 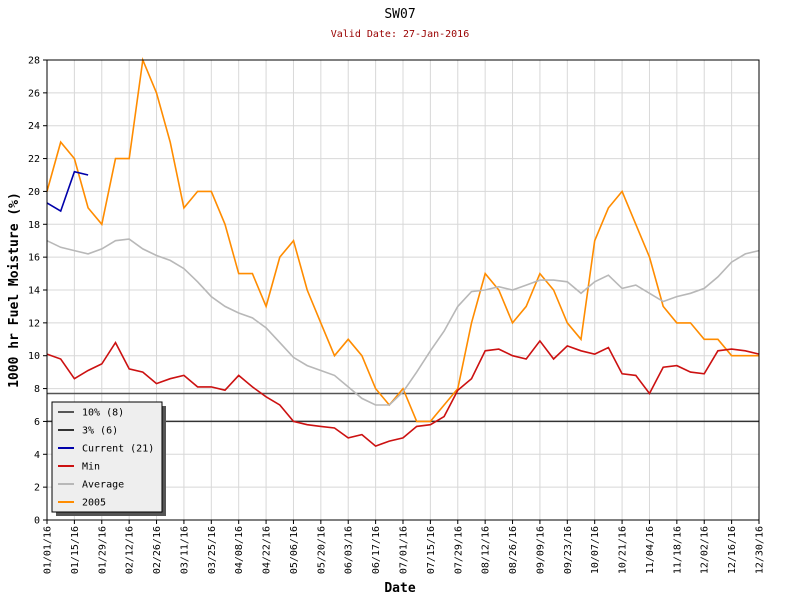 What do you see at coordinates (14, 290) in the screenshot?
I see `y-axis-label: 1000 hr Fuel Moisture (%)` at bounding box center [14, 290].